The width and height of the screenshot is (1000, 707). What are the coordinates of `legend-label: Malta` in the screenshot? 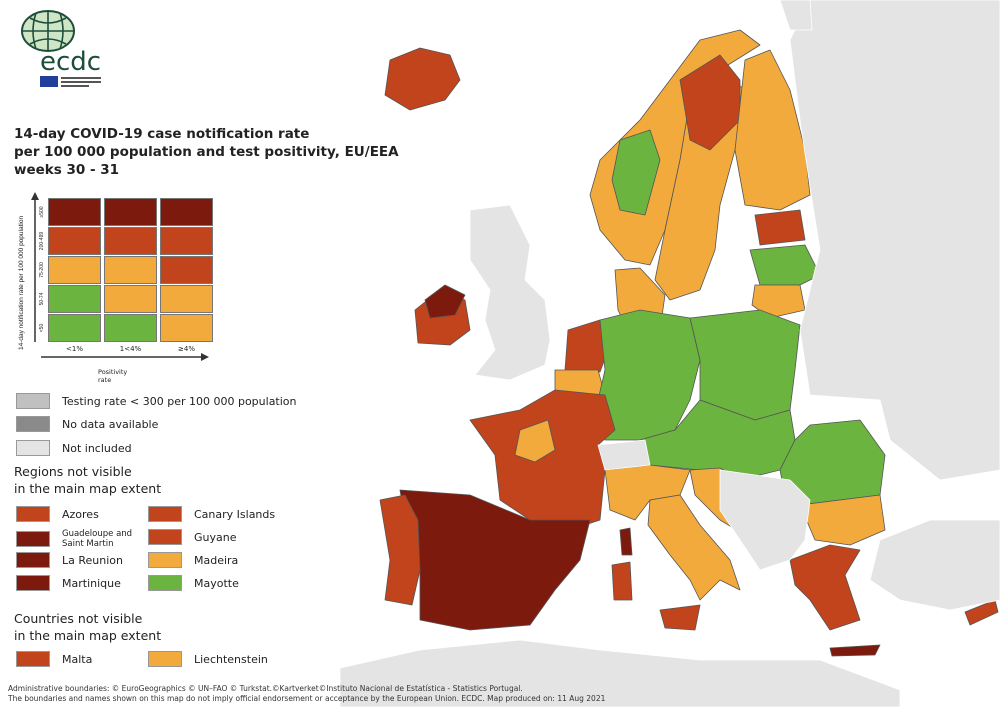 It's located at (77, 659).